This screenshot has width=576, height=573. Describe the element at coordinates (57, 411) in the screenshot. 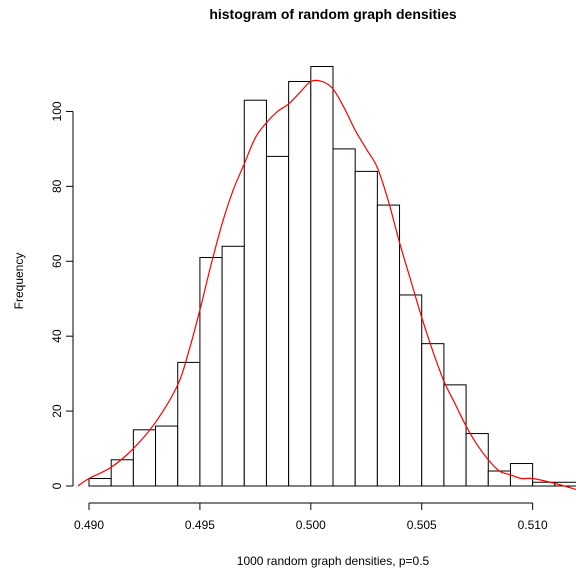

I see `y-tick-label: 20` at that location.